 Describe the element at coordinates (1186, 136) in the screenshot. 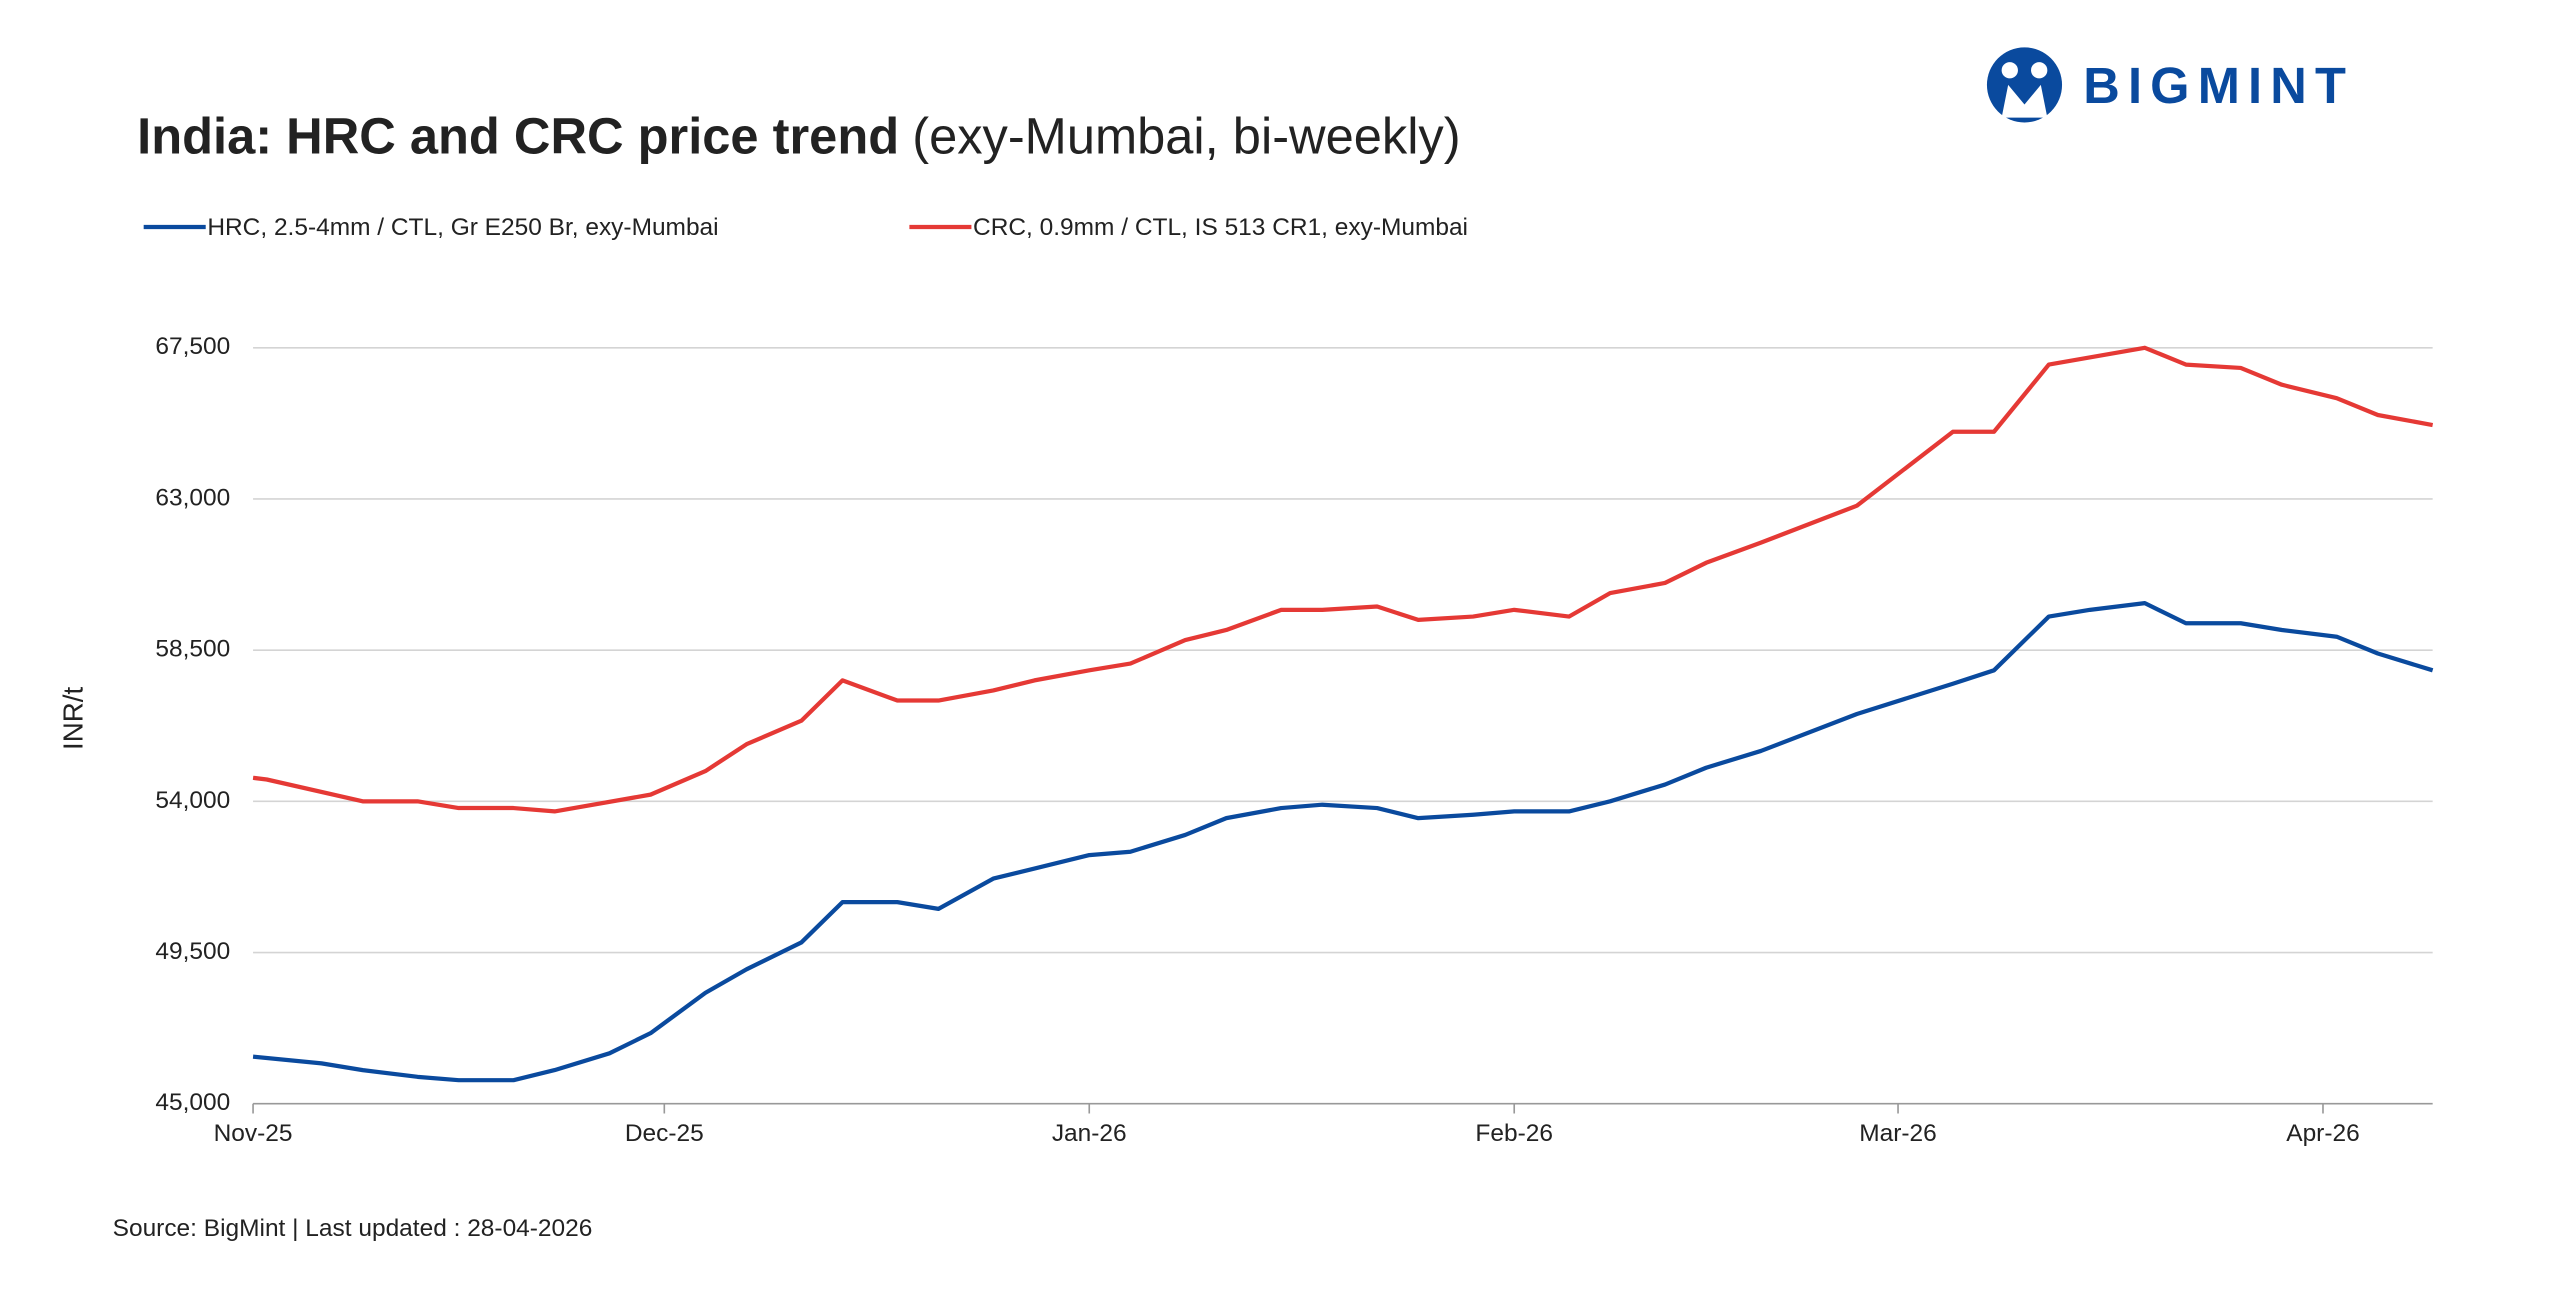

I see `chart-subtitle: (exy-Mumbai, bi-weekly)` at that location.